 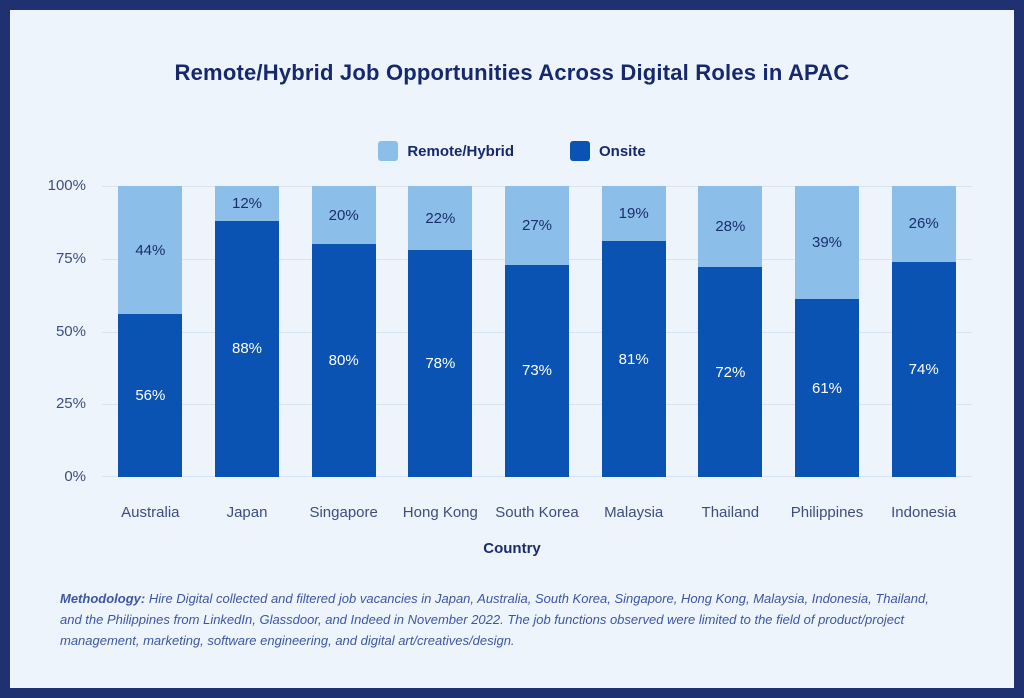 I want to click on bar-segment-remote-hybrid-hong-kong: 22%, so click(x=440, y=218).